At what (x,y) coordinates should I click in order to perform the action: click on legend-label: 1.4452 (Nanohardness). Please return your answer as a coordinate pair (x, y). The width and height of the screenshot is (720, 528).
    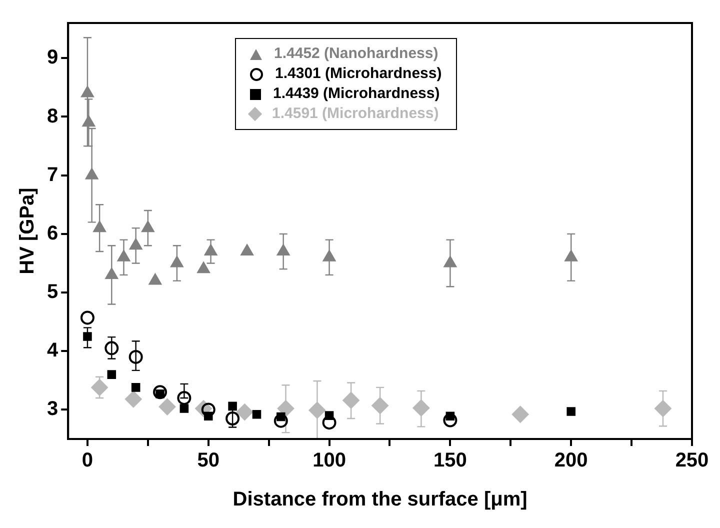
    Looking at the image, I should click on (356, 53).